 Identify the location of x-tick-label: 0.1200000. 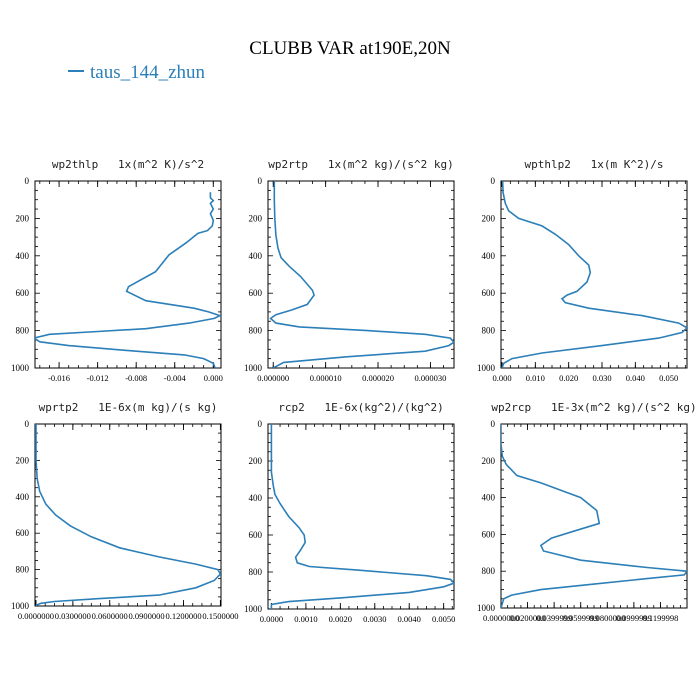
(183, 616).